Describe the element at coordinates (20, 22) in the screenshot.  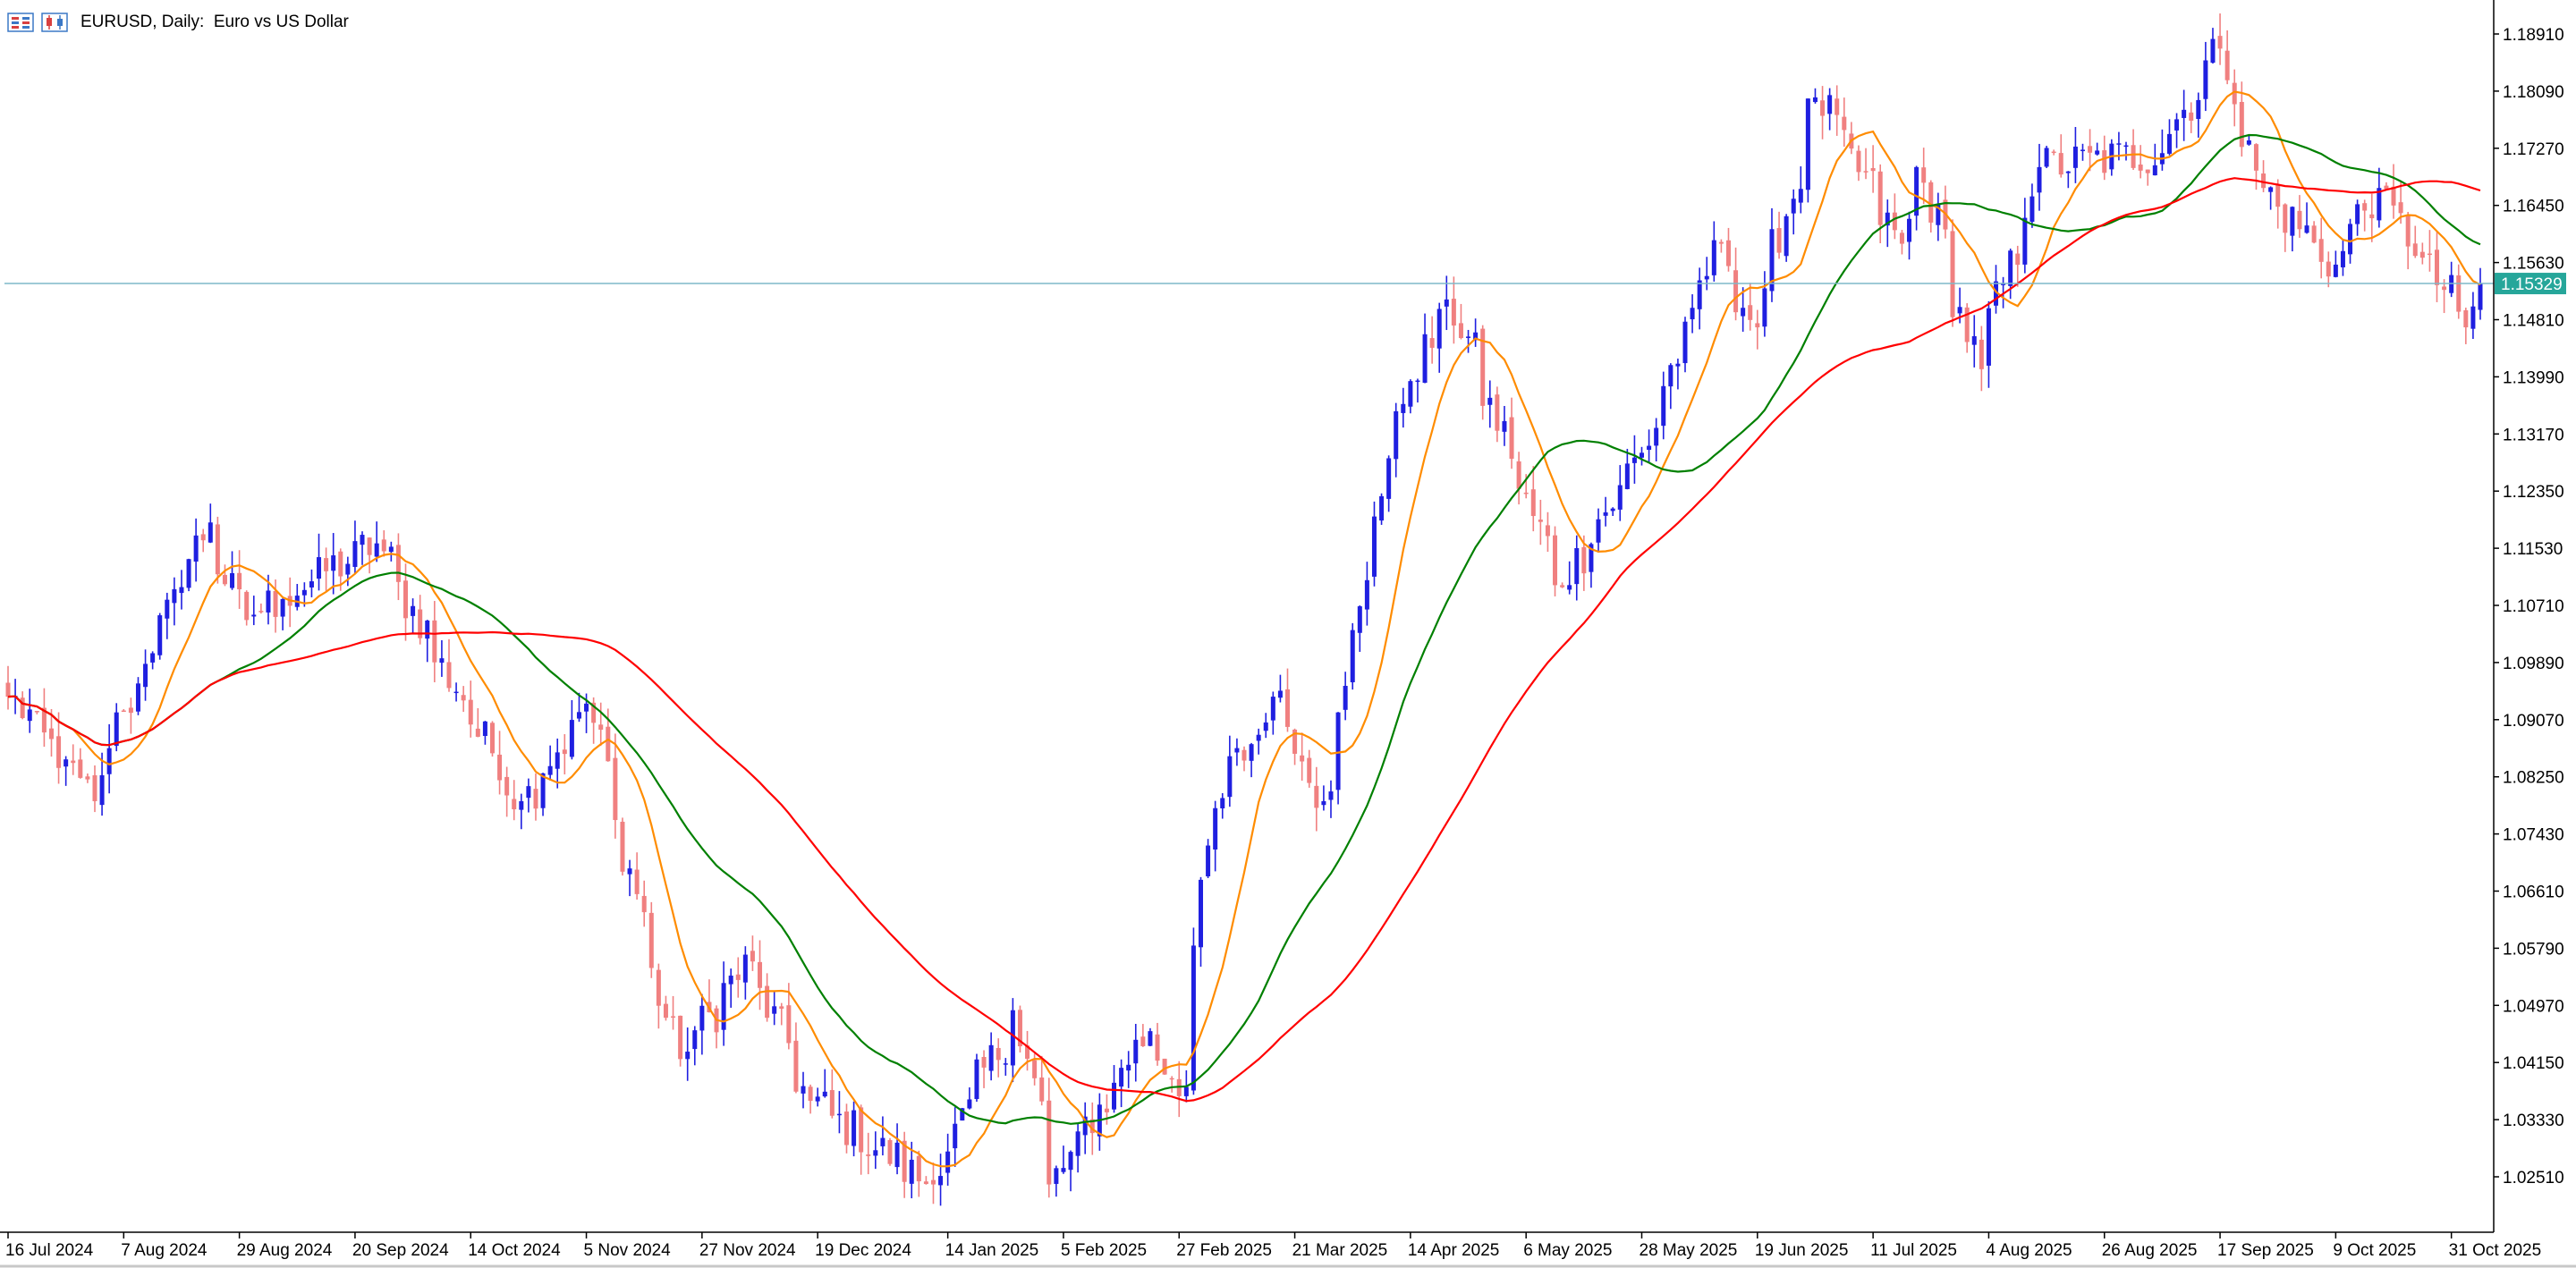
I see `bar-chart-icon` at that location.